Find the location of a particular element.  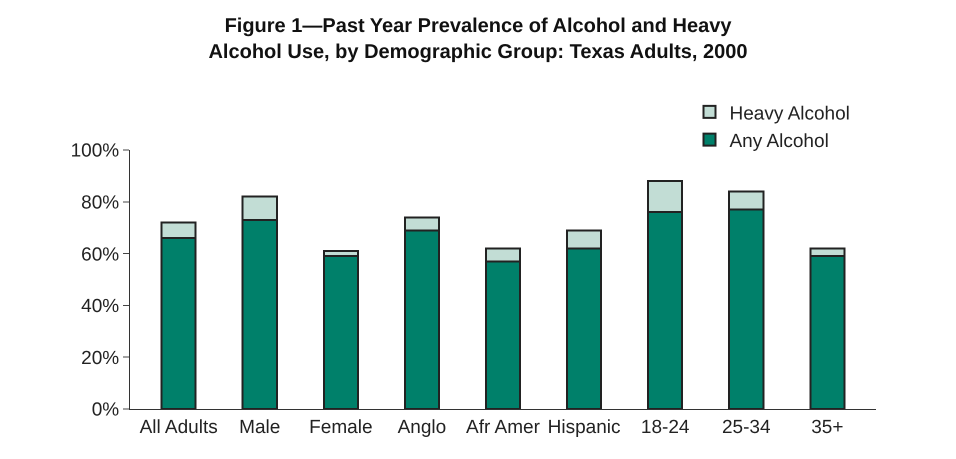

y-tick-label: 0% is located at coordinates (106, 410).